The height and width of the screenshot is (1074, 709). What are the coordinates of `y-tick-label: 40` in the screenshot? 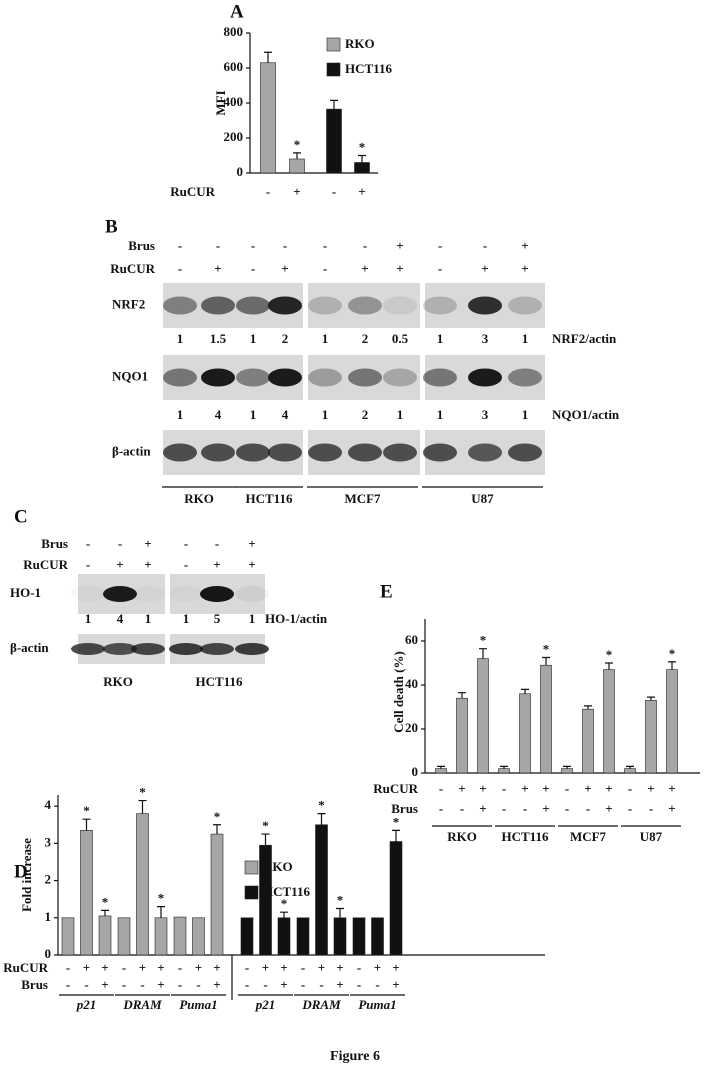 It's located at (411, 683).